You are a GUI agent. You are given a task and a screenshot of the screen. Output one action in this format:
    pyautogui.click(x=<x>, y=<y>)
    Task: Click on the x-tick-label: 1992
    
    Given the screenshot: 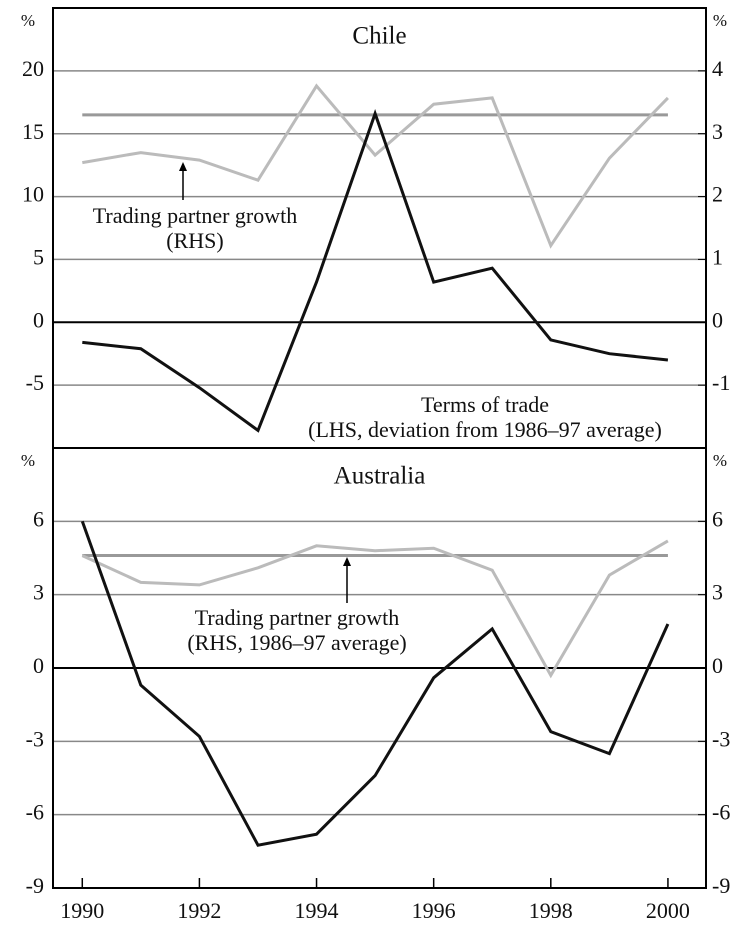 What is the action you would take?
    pyautogui.click(x=199, y=910)
    